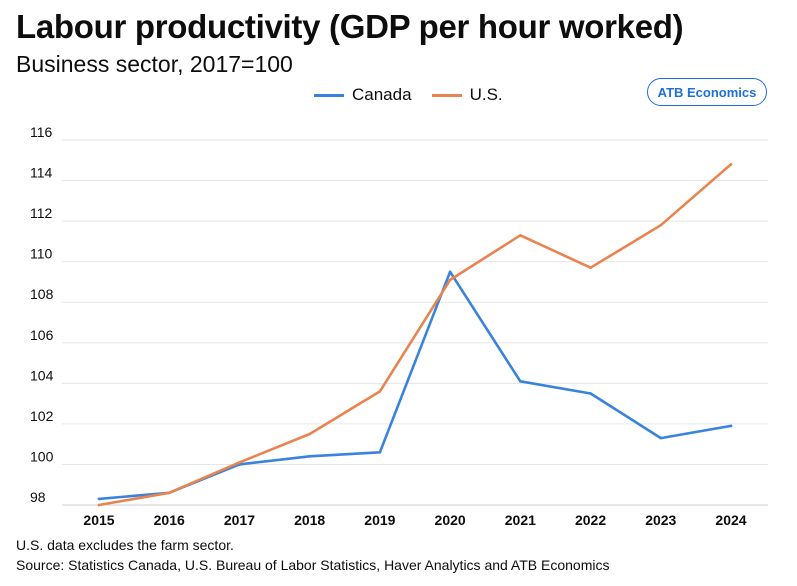  What do you see at coordinates (309, 520) in the screenshot?
I see `x-tick-label: 2018` at bounding box center [309, 520].